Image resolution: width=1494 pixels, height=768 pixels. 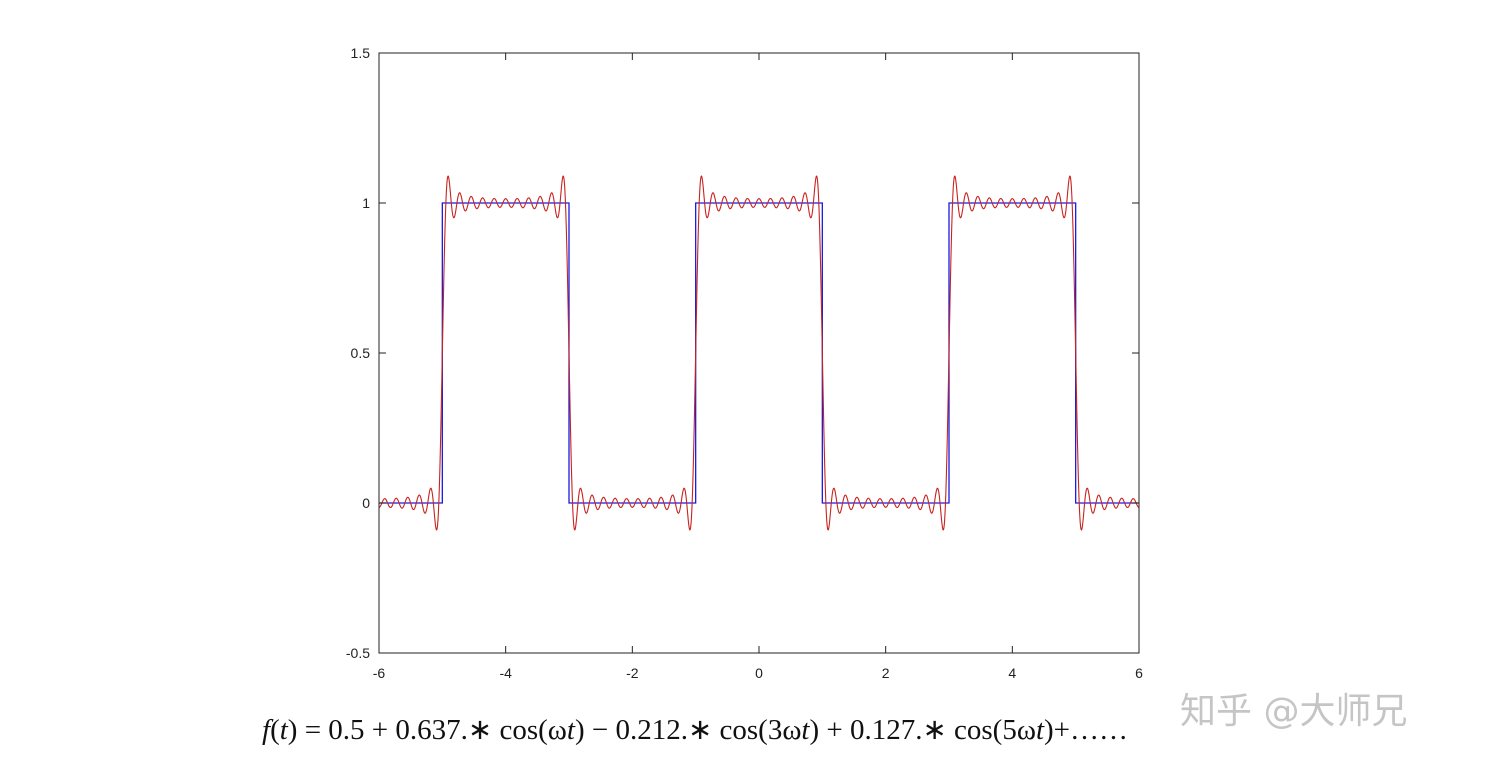 What do you see at coordinates (358, 653) in the screenshot?
I see `y-tick-label: -0.5` at bounding box center [358, 653].